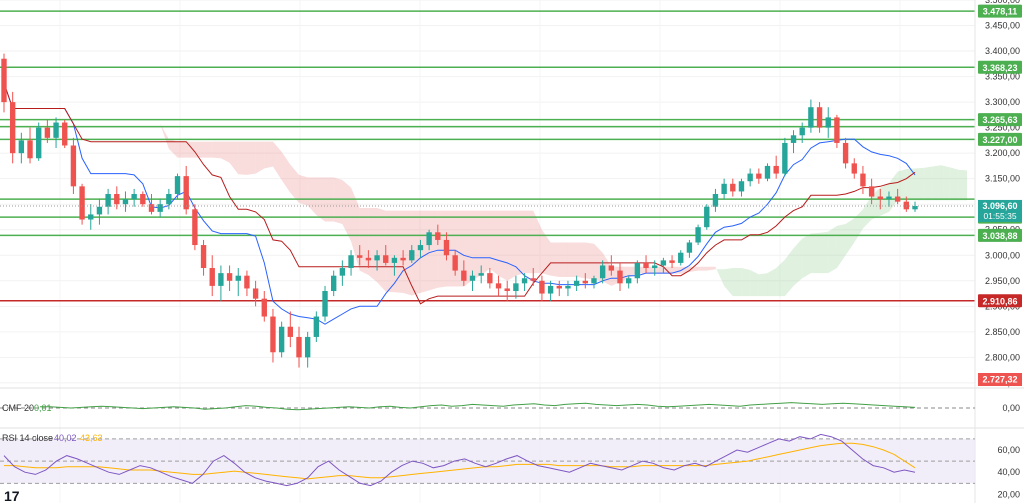  What do you see at coordinates (999, 206) in the screenshot?
I see `last-price-label: 3.096,60` at bounding box center [999, 206].